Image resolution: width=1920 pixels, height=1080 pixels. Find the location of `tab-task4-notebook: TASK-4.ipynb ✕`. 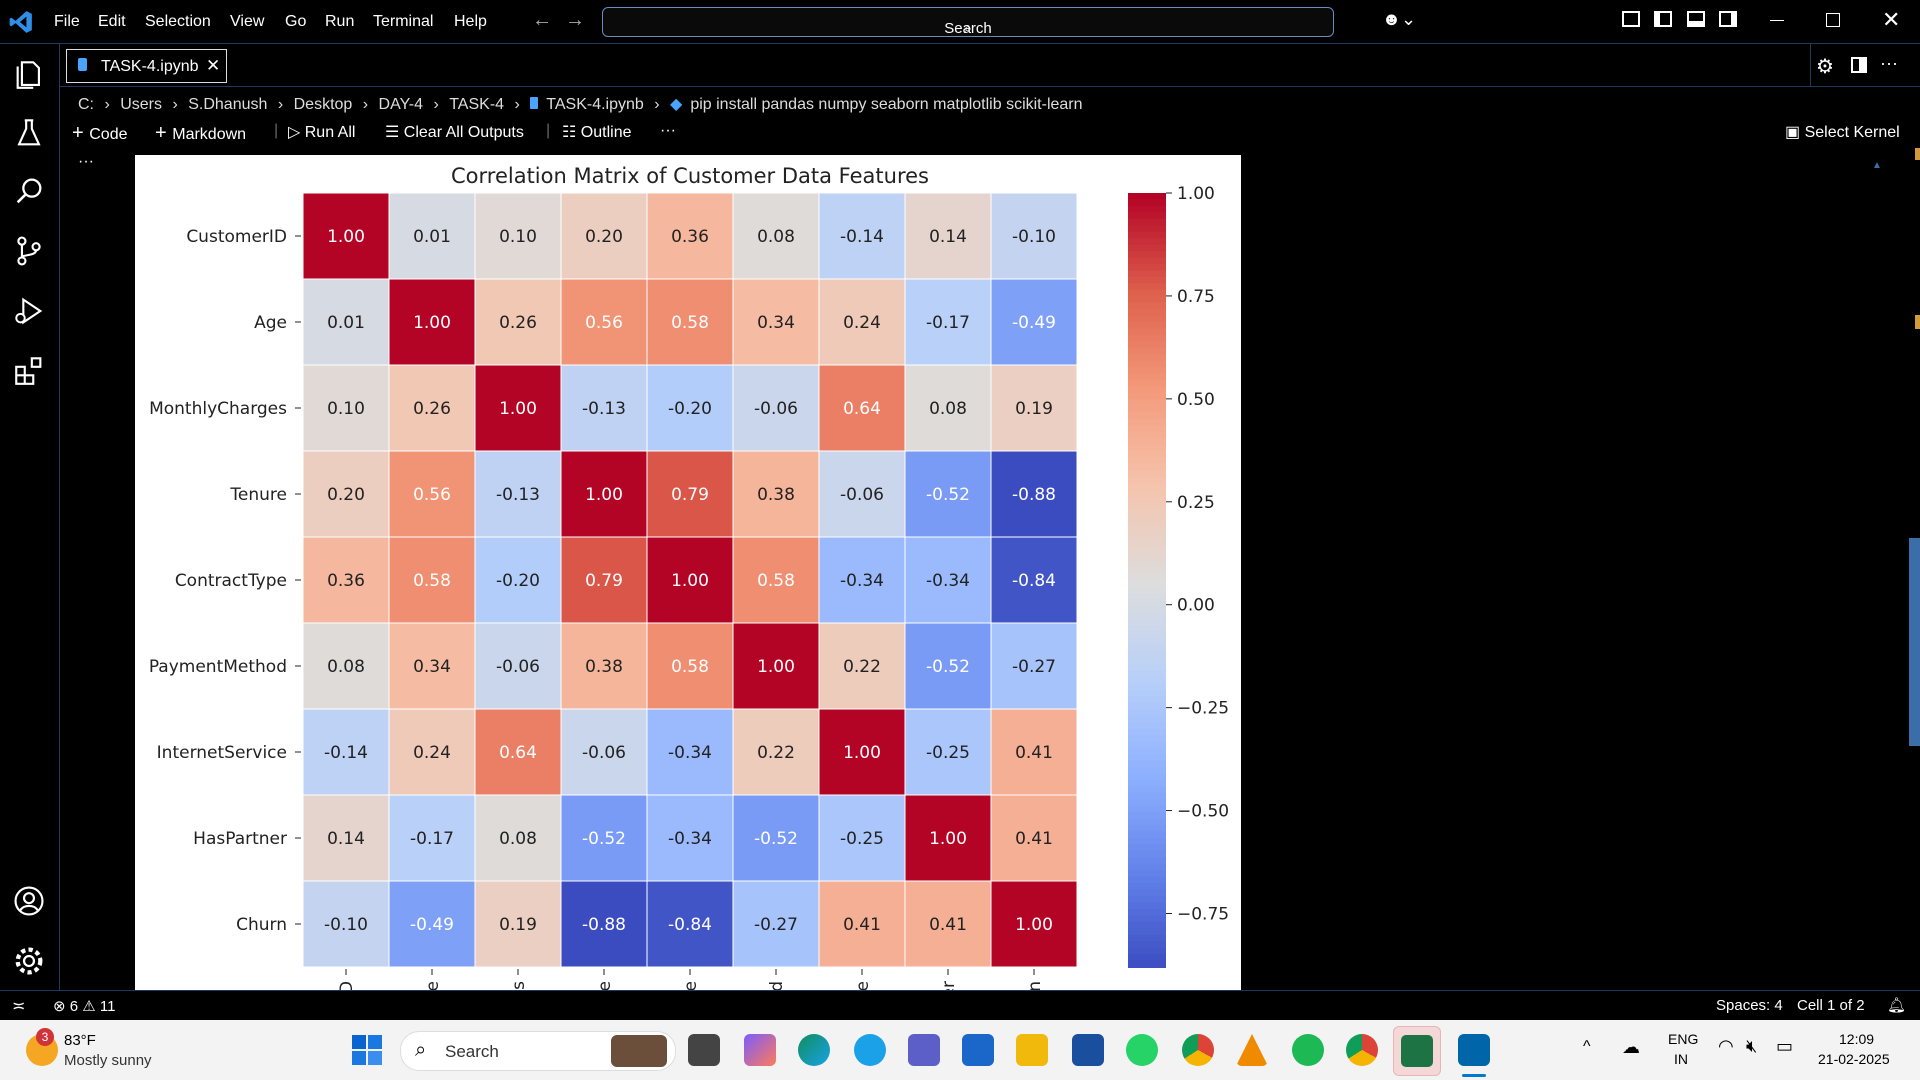

tab-task4-notebook: TASK-4.ipynb ✕ is located at coordinates (146, 66).